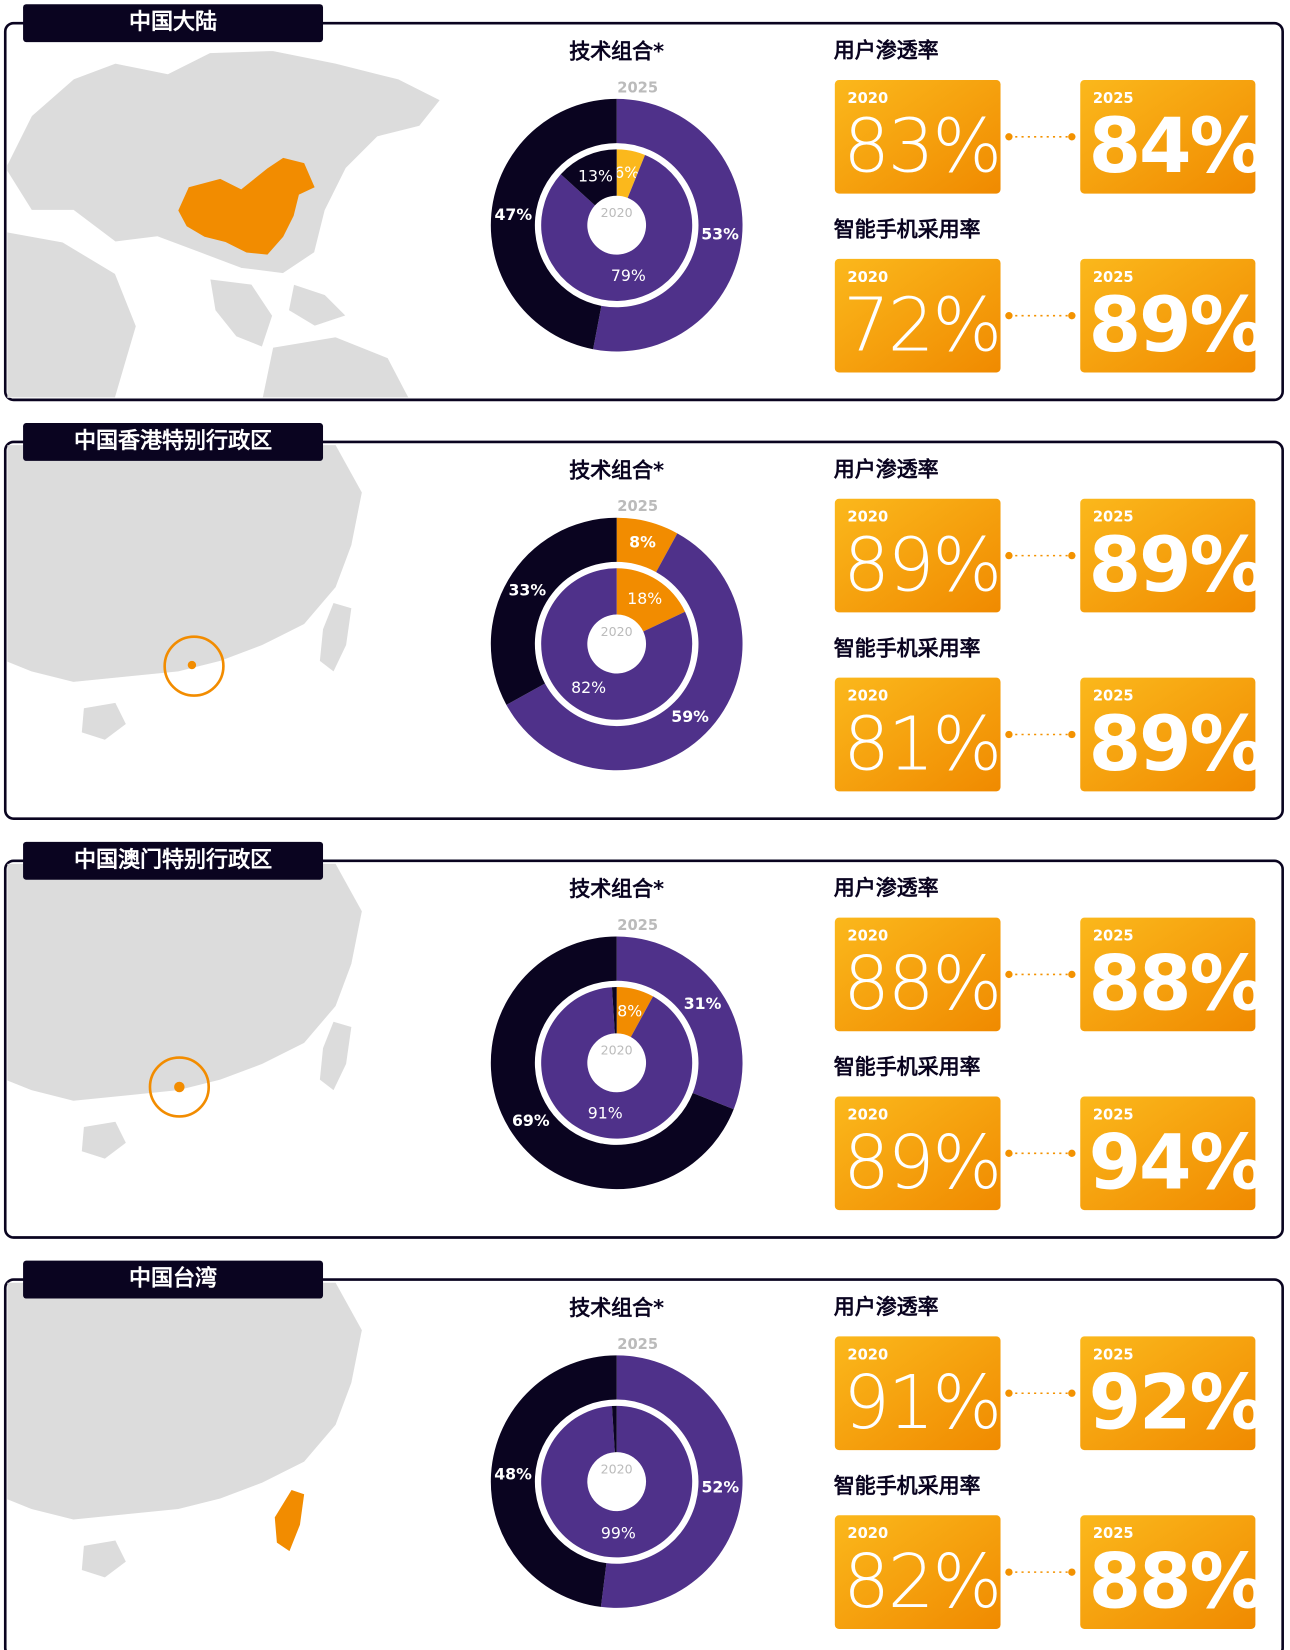 Image resolution: width=1290 pixels, height=1650 pixels. Describe the element at coordinates (921, 744) in the screenshot. I see `metric-value: 81%` at that location.